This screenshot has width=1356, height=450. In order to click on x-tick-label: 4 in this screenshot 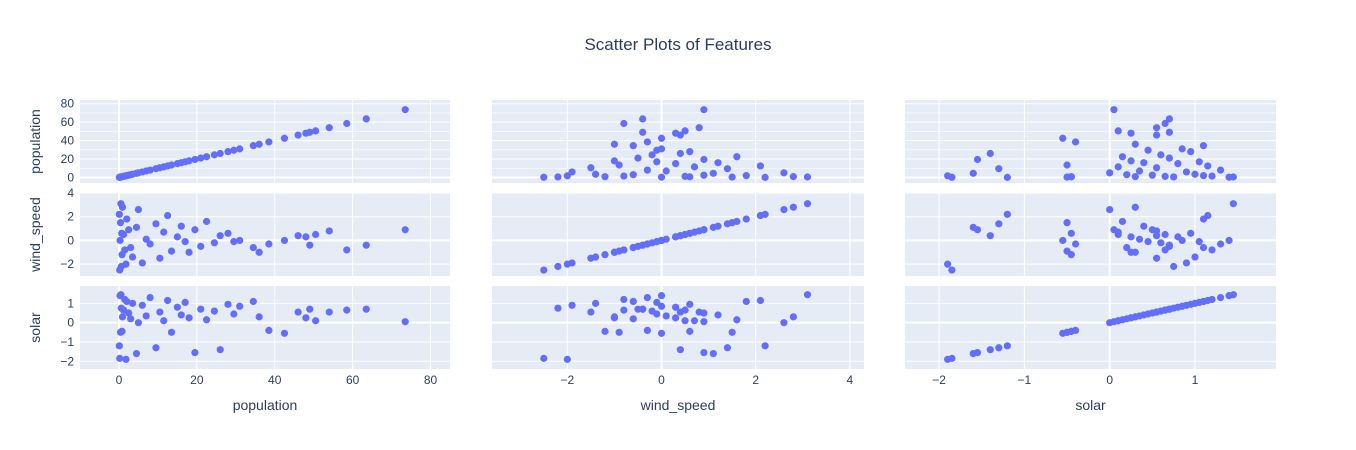, I will do `click(850, 380)`.